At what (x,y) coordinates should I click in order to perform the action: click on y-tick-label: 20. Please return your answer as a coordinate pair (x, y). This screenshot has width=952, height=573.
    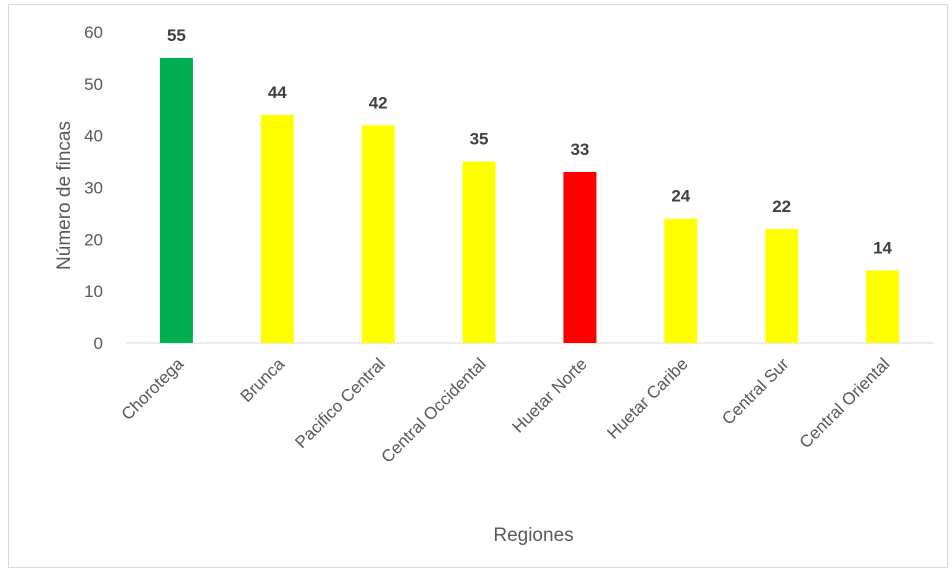
    Looking at the image, I should click on (93, 239).